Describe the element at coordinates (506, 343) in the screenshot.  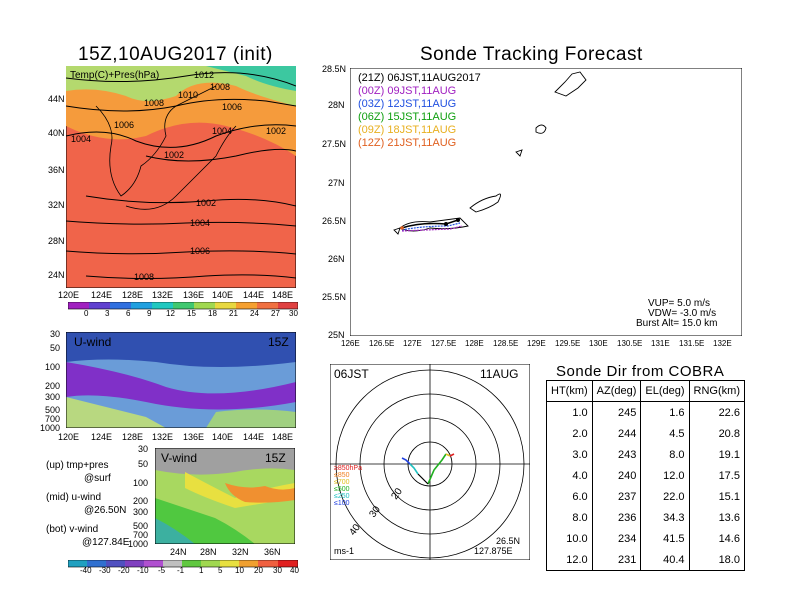
I see `track-x-tick: 128.5E` at that location.